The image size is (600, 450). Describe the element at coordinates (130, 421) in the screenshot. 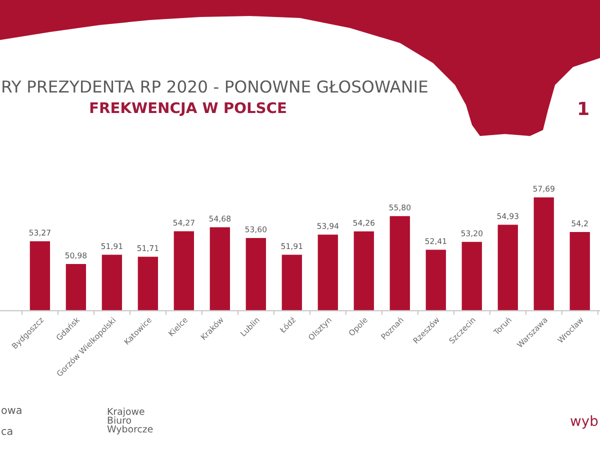

I see `annotation: Krajowe Biuro Wyborcze` at that location.